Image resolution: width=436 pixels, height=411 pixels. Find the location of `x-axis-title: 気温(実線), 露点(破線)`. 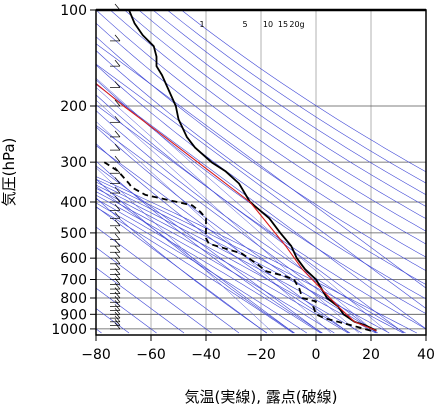

x-axis-title: 気温(実線), 露点(破線) is located at coordinates (261, 397).